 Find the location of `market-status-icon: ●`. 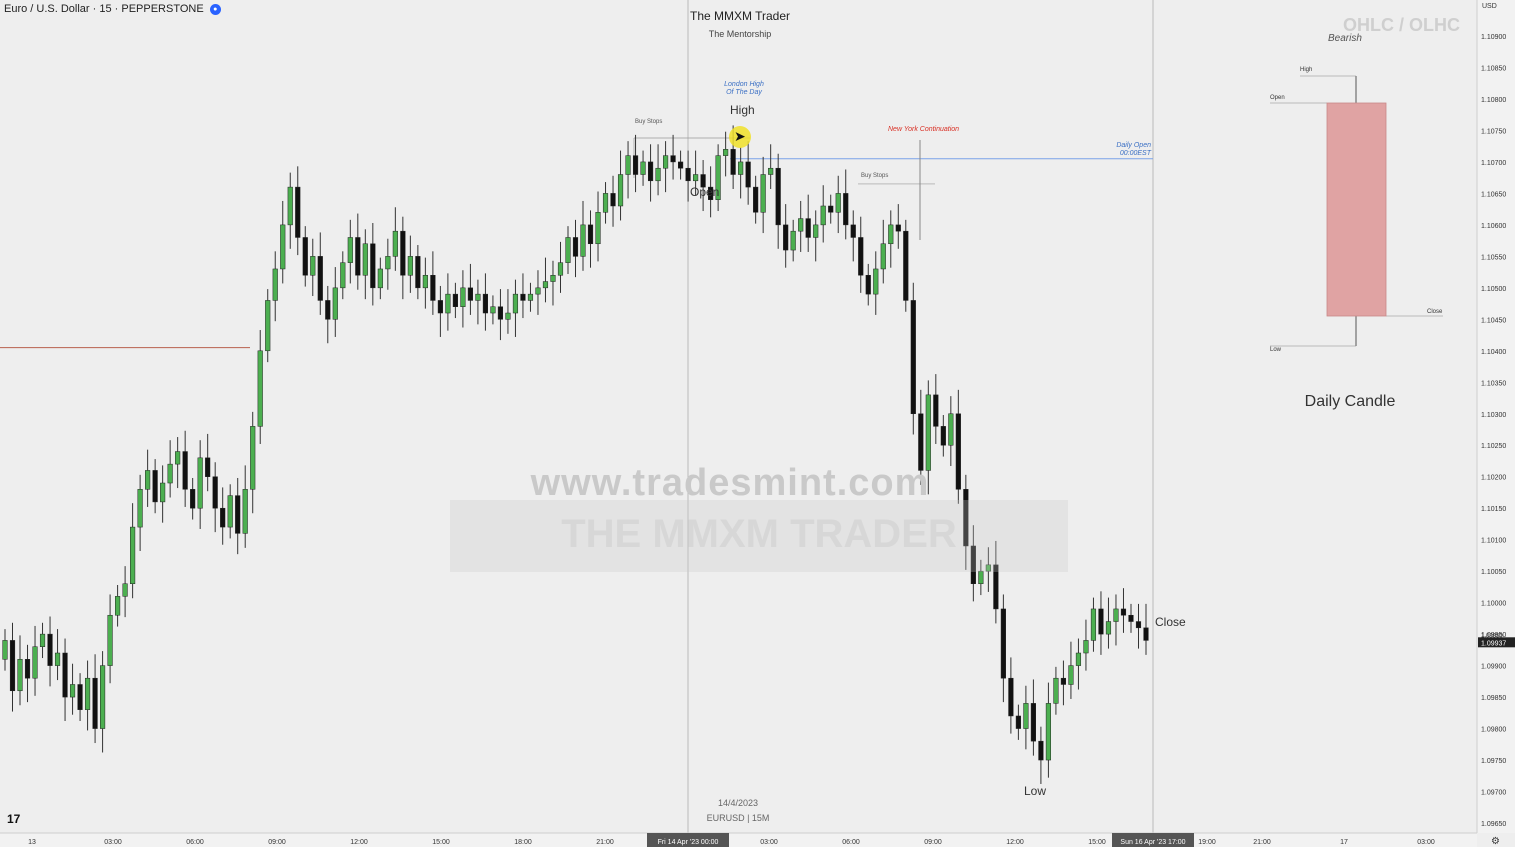

market-status-icon: ● is located at coordinates (215, 9).